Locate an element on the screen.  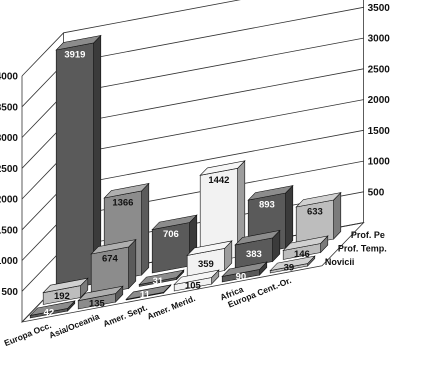
bar: 383 is located at coordinates (257, 249).